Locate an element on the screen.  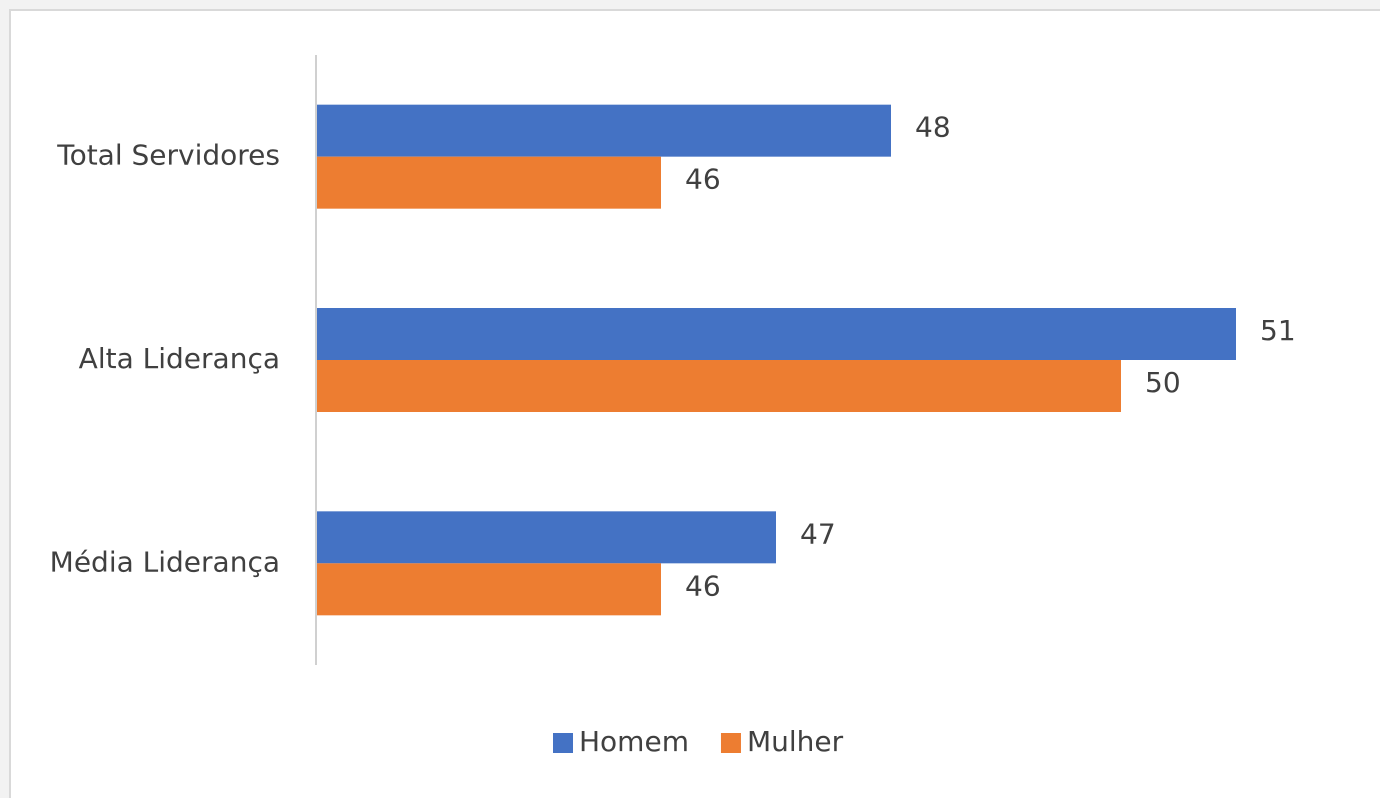
data-label: 48 is located at coordinates (933, 127).